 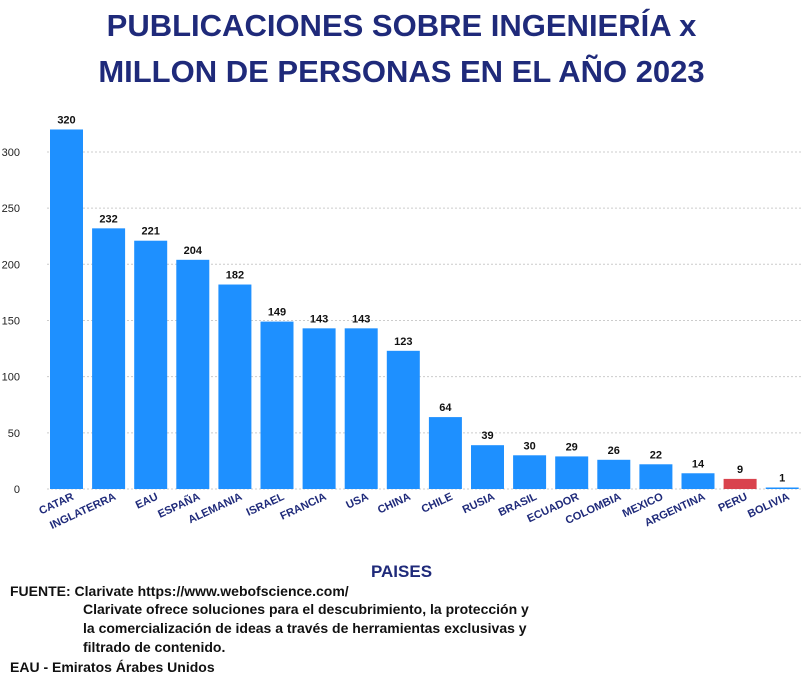 I want to click on x-tick-label: BOLIVIA, so click(x=769, y=506).